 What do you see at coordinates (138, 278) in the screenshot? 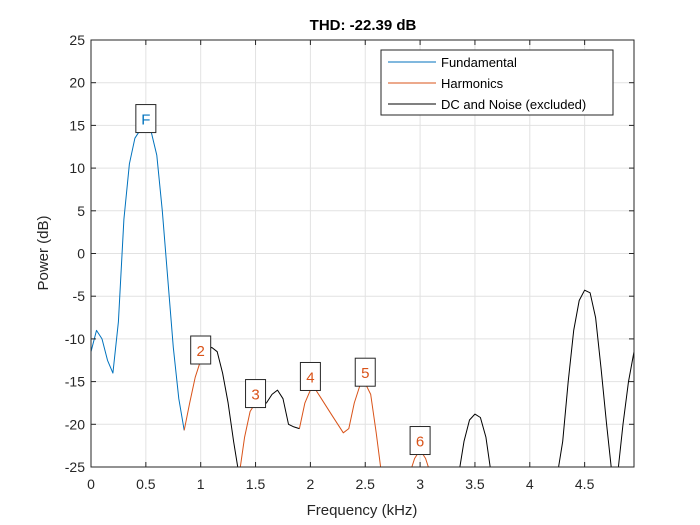
I see `series-fundamental-line` at bounding box center [138, 278].